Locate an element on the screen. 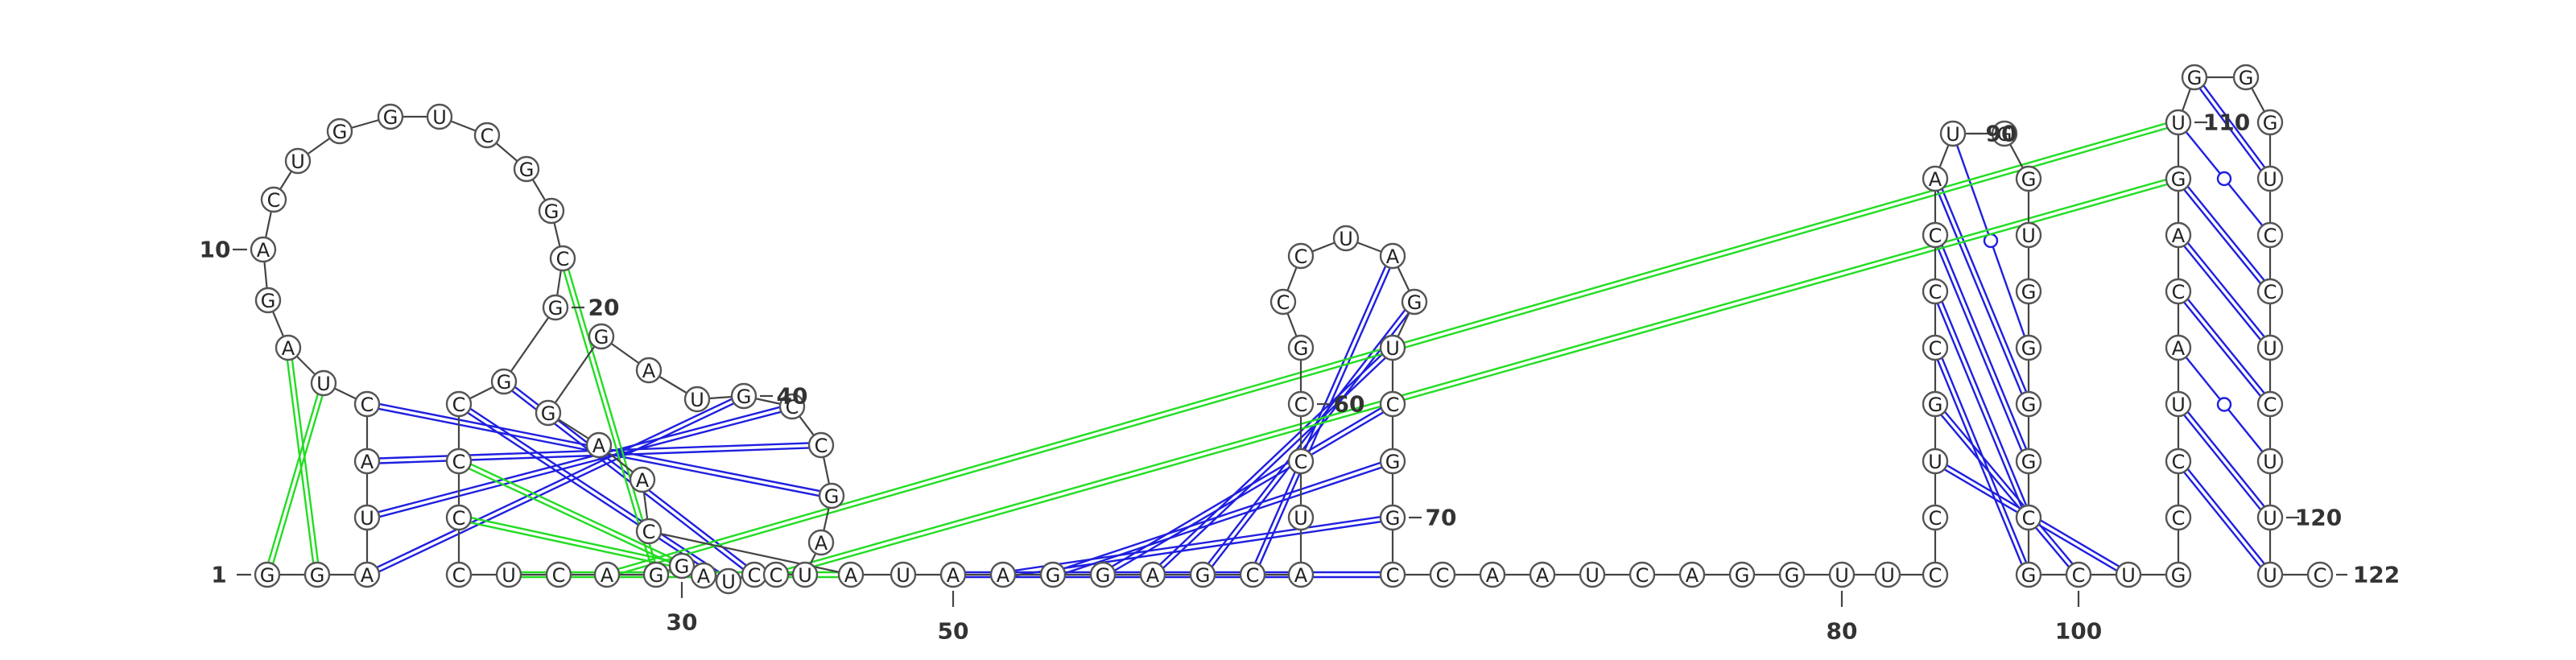 The image size is (2576, 660). numbering-label: 30 is located at coordinates (682, 622).